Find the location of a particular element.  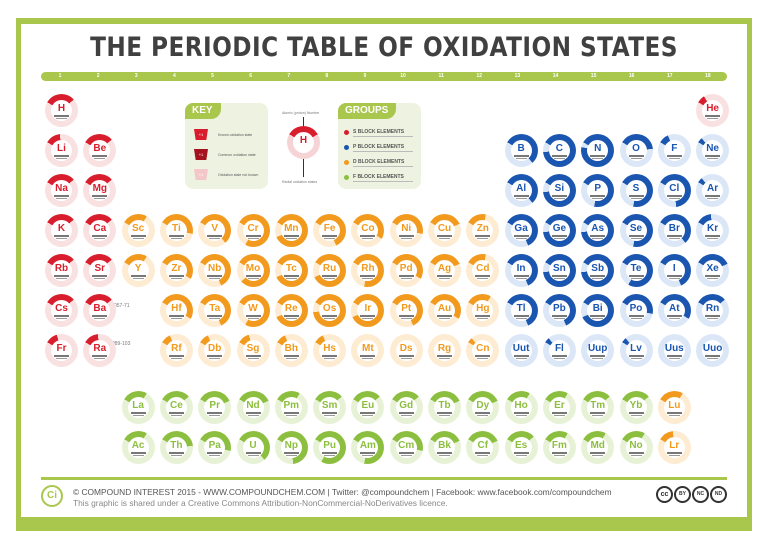

groups-tag: GROUPS is located at coordinates (367, 111).